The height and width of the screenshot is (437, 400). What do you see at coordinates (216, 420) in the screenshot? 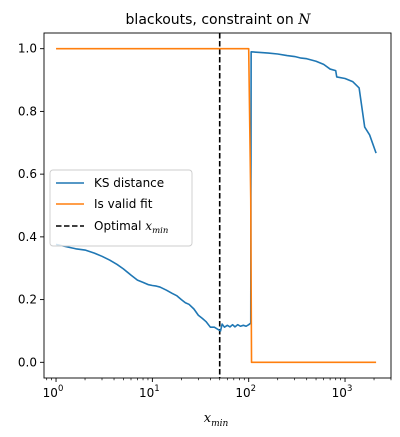
I see `x-axis-label: xmin` at bounding box center [216, 420].